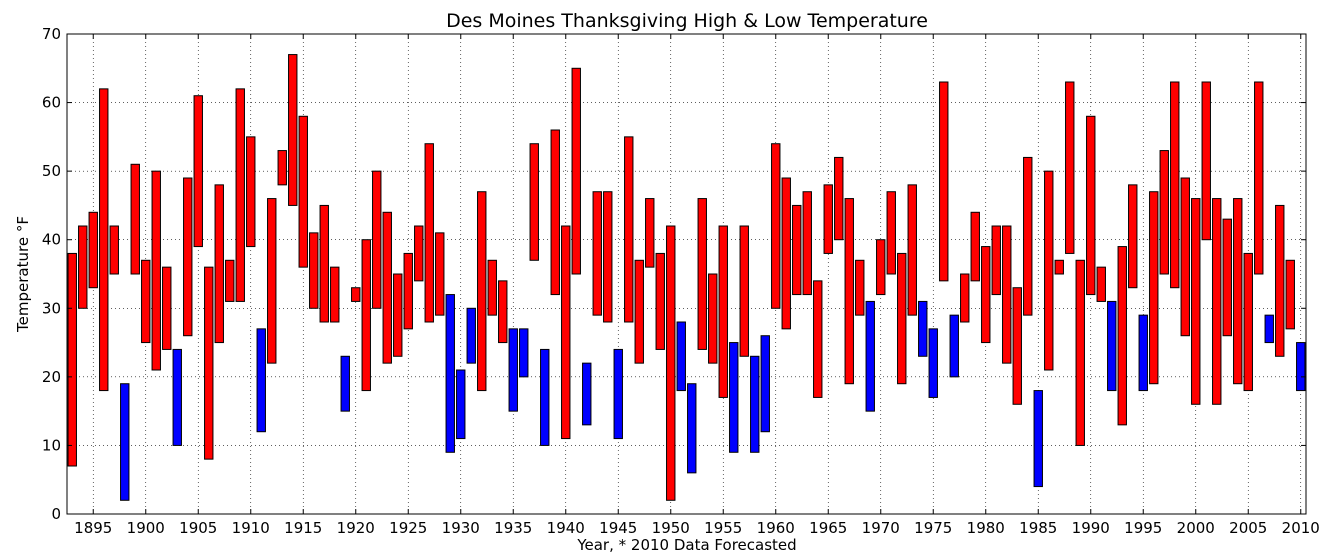 The width and height of the screenshot is (1328, 557). What do you see at coordinates (366, 315) in the screenshot?
I see `bar-1921` at bounding box center [366, 315].